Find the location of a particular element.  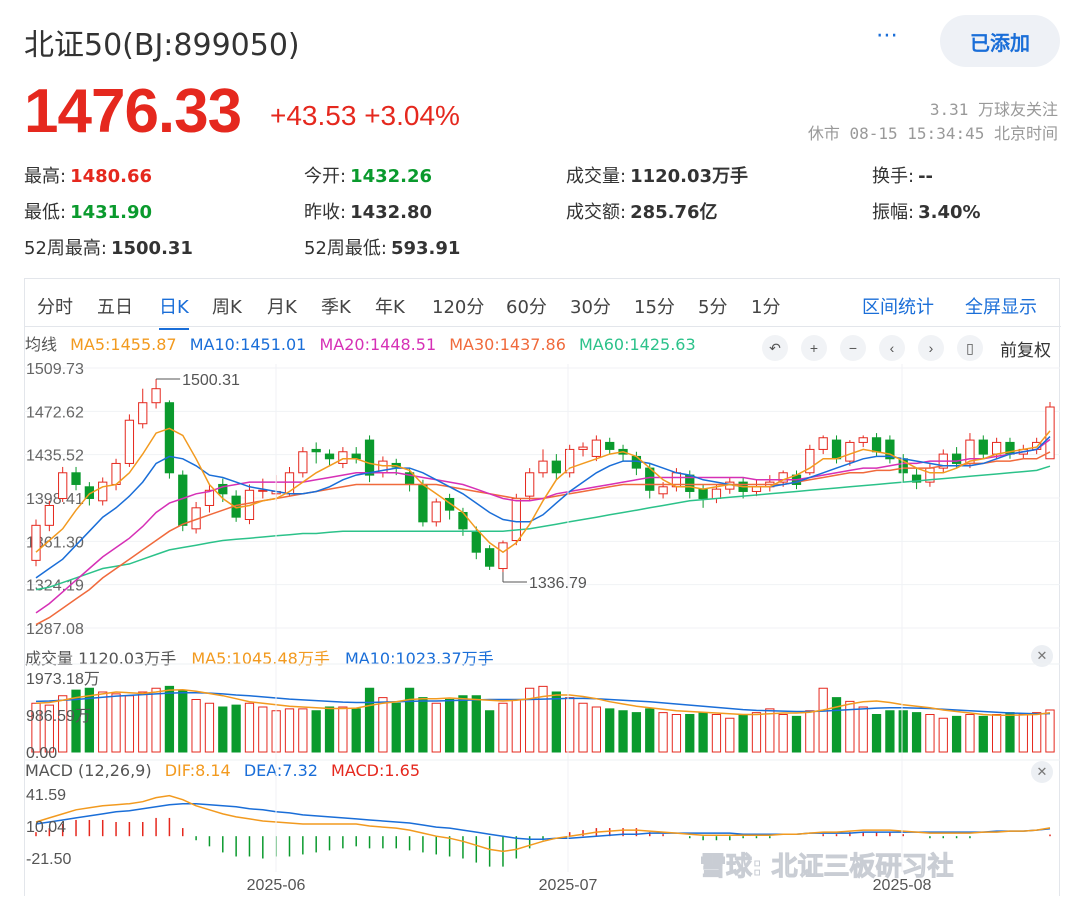

stat-value: 593.91 is located at coordinates (425, 248).